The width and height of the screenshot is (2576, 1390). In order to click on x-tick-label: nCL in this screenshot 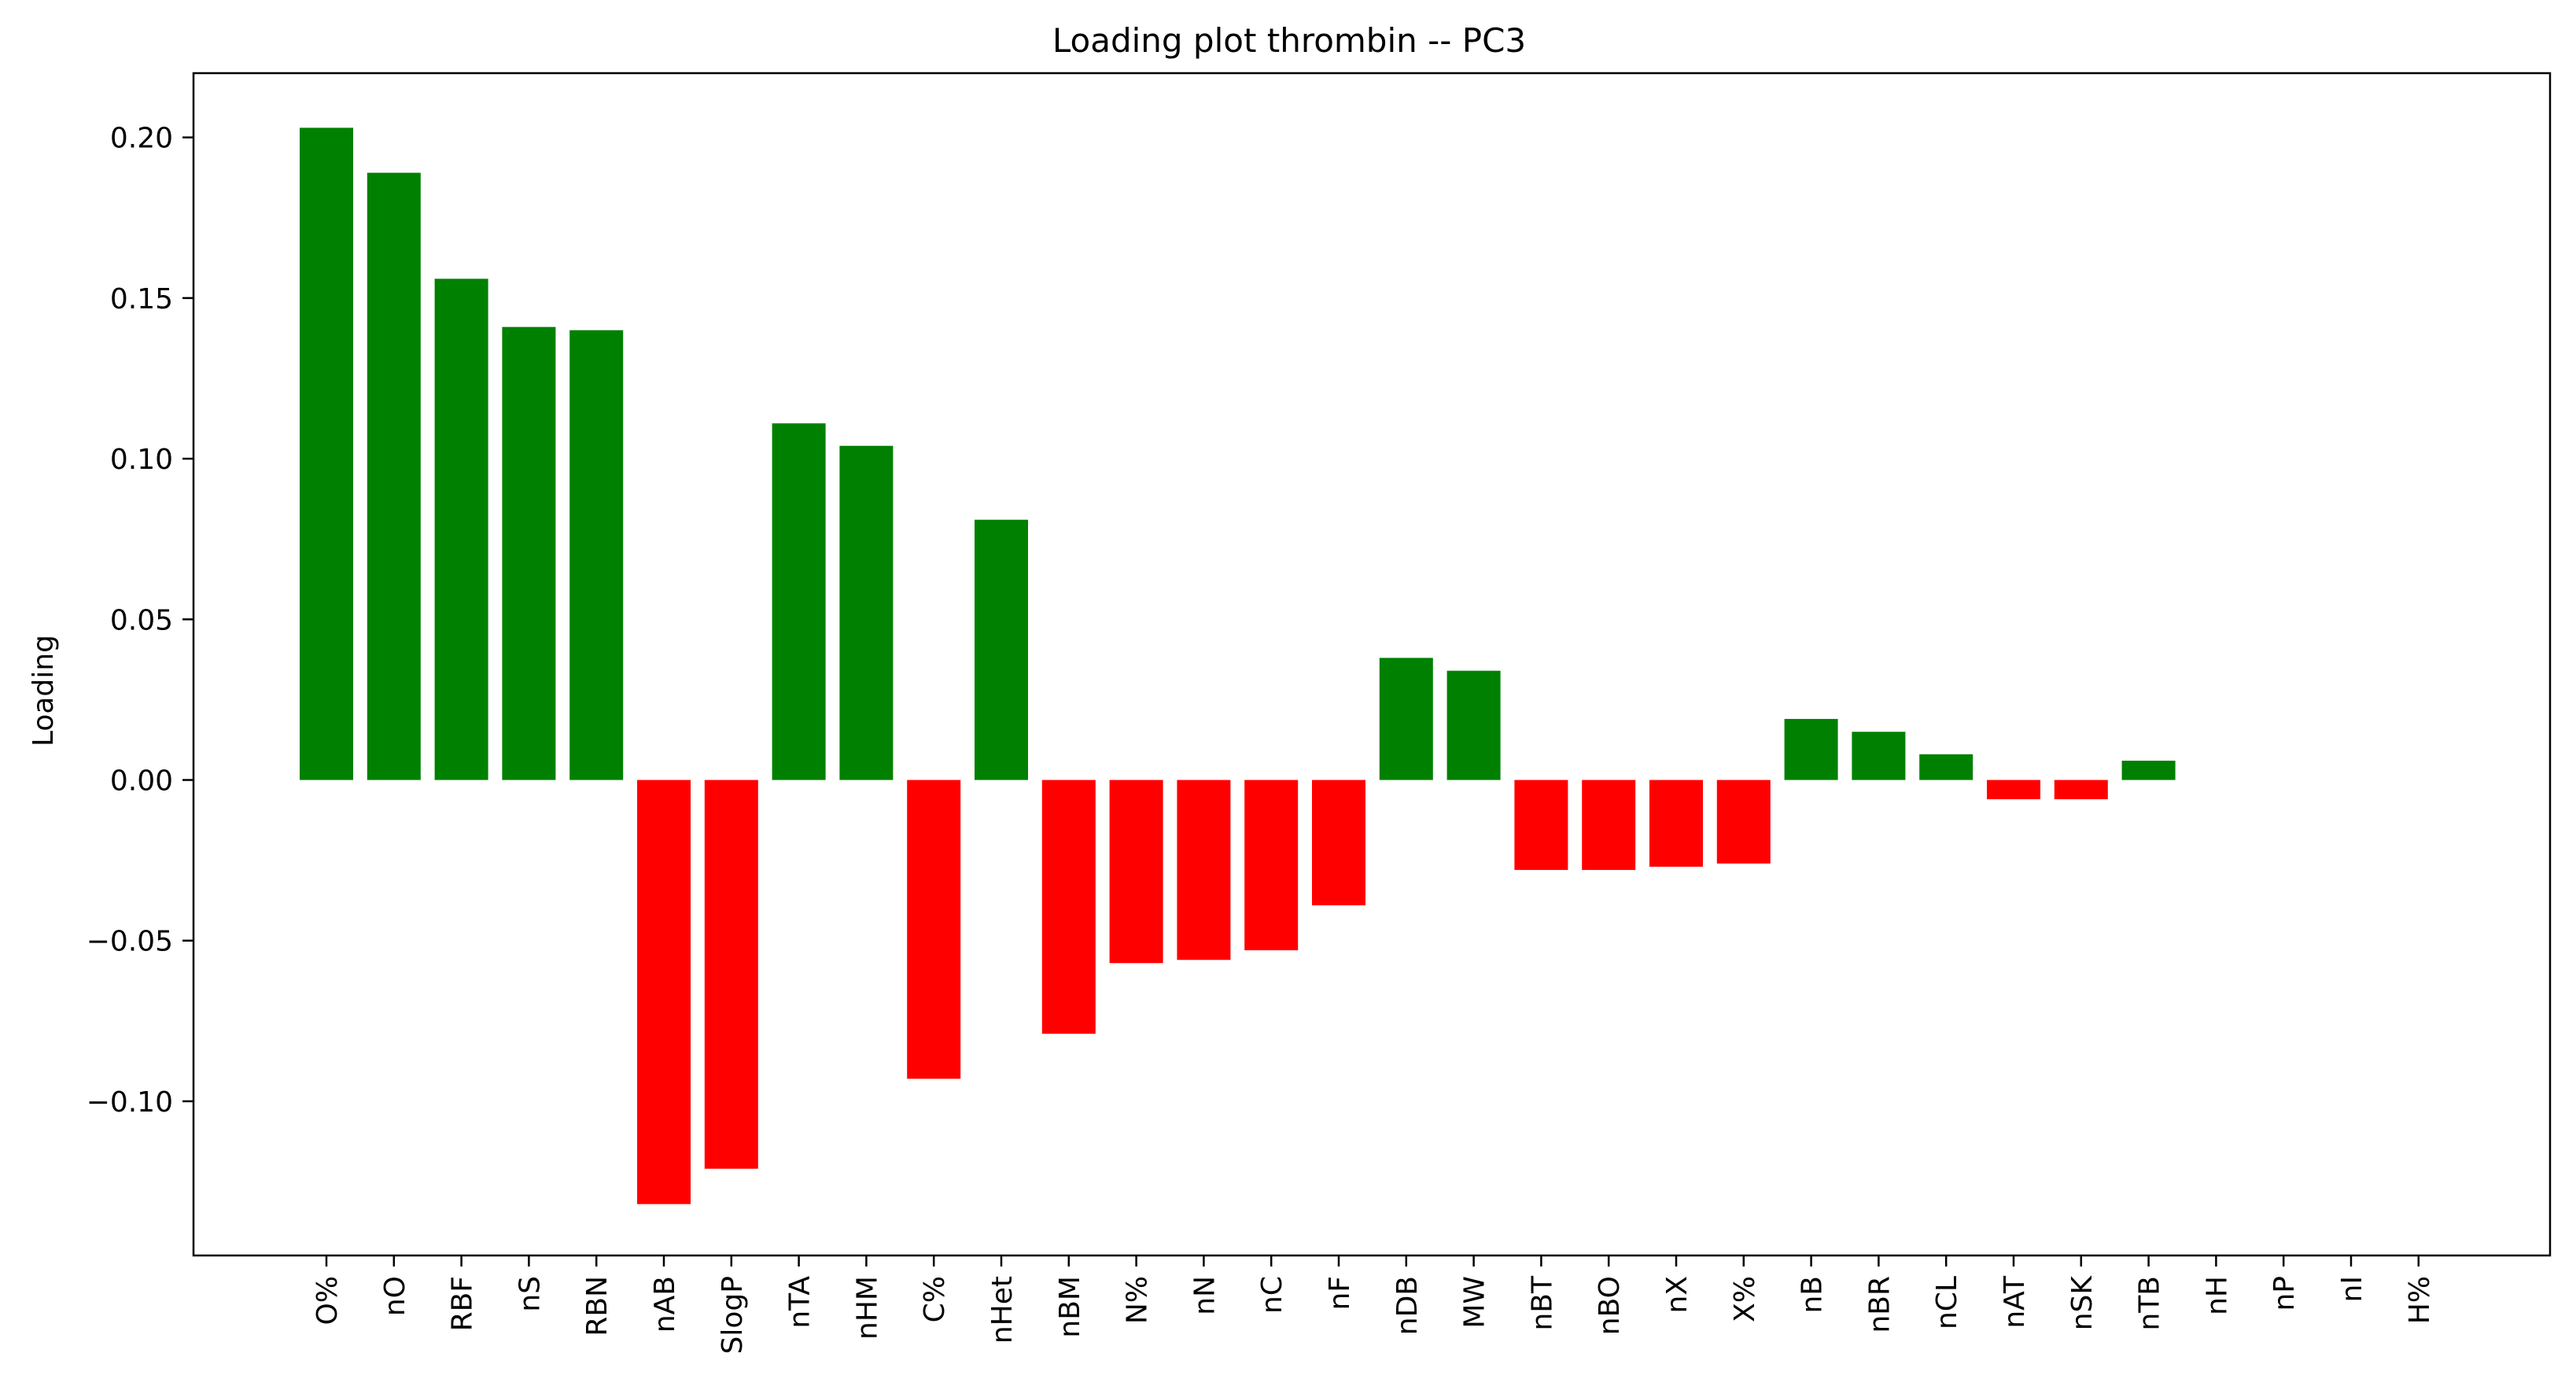, I will do `click(1947, 1302)`.